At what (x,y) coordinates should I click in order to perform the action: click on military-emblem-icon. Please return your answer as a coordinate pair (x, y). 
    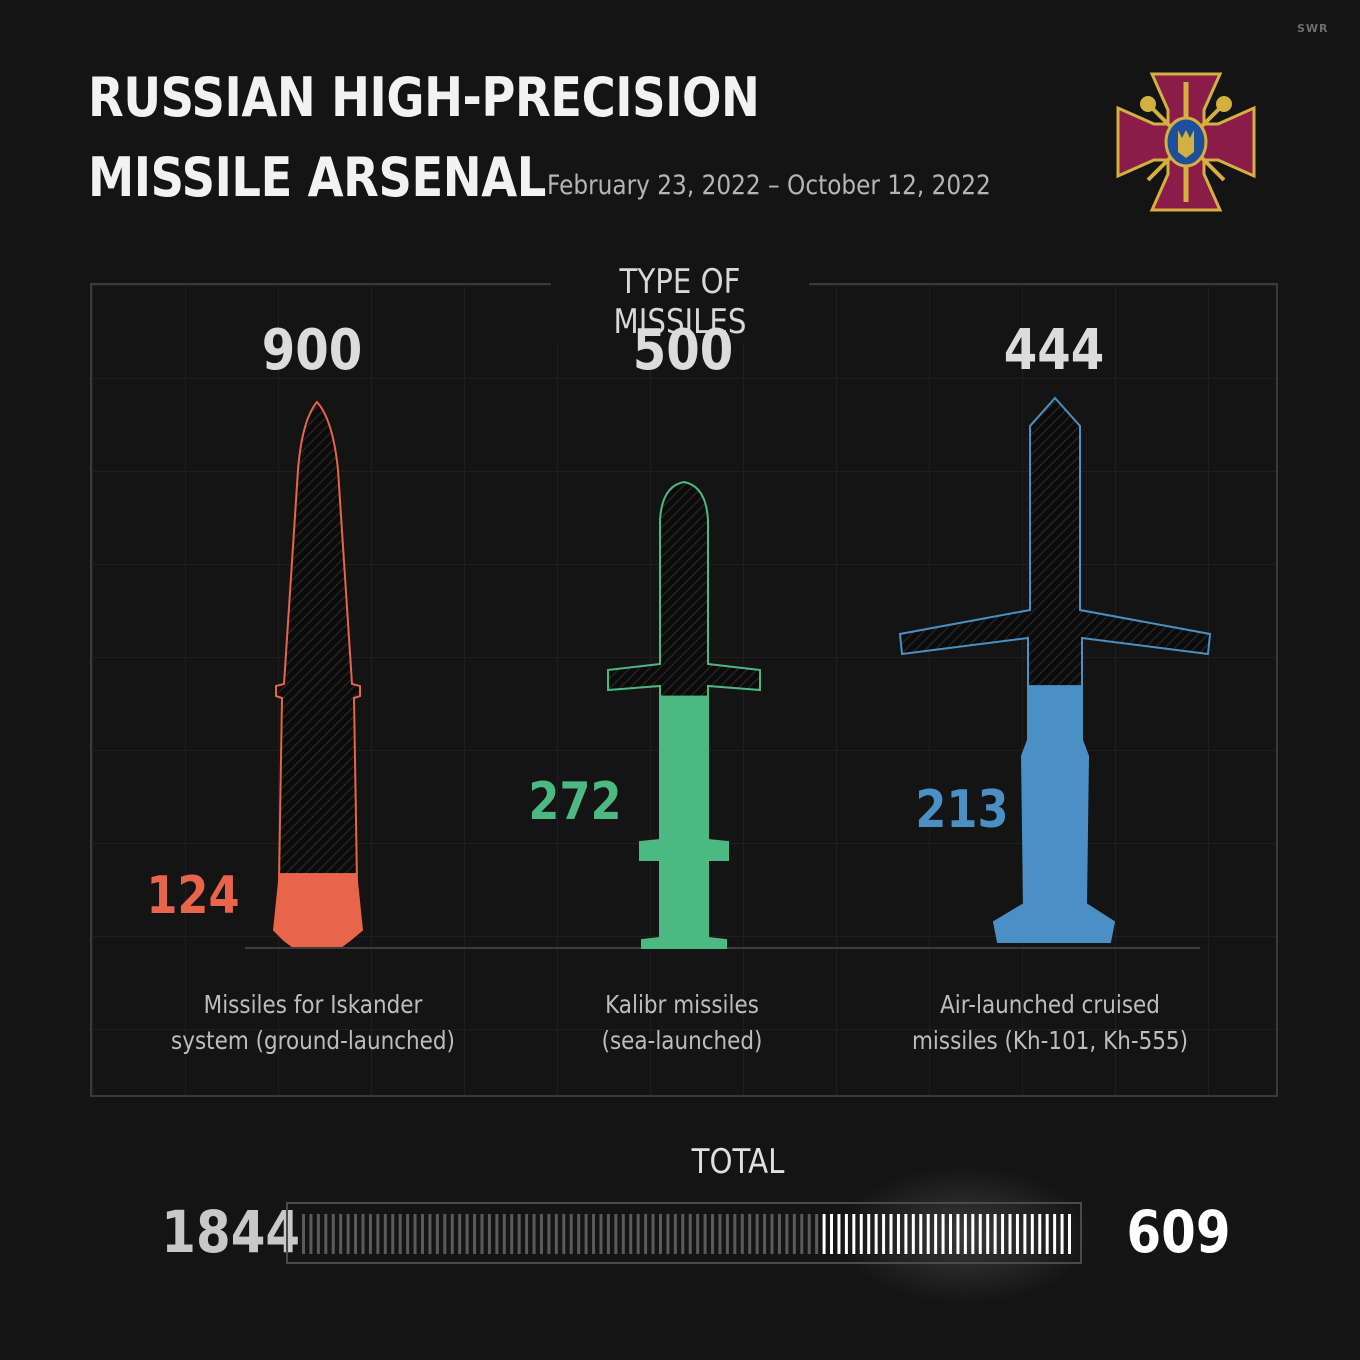
    Looking at the image, I should click on (1186, 142).